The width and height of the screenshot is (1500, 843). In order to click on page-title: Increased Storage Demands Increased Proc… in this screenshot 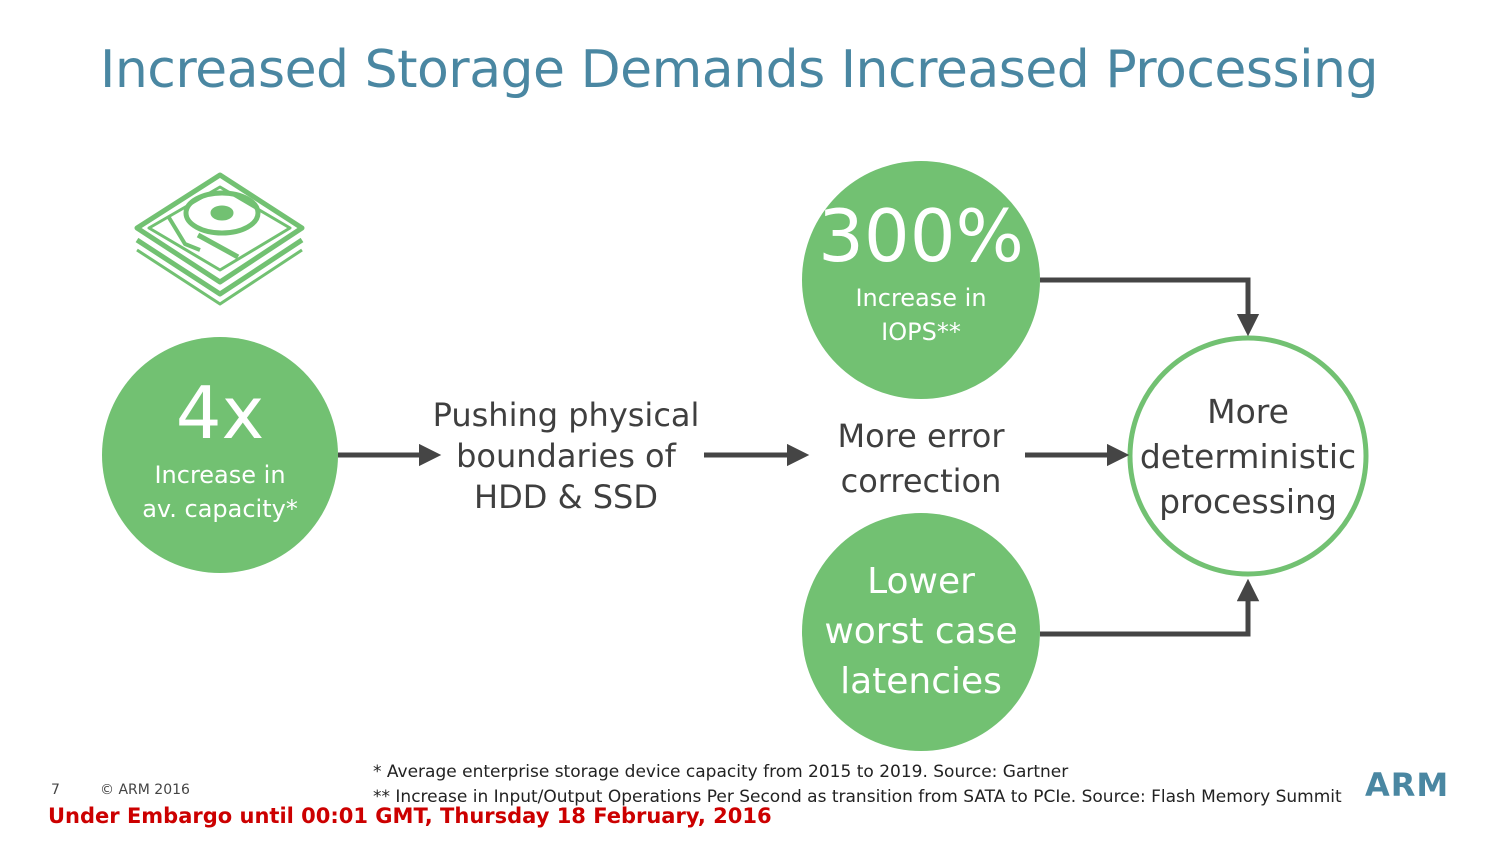, I will do `click(739, 70)`.